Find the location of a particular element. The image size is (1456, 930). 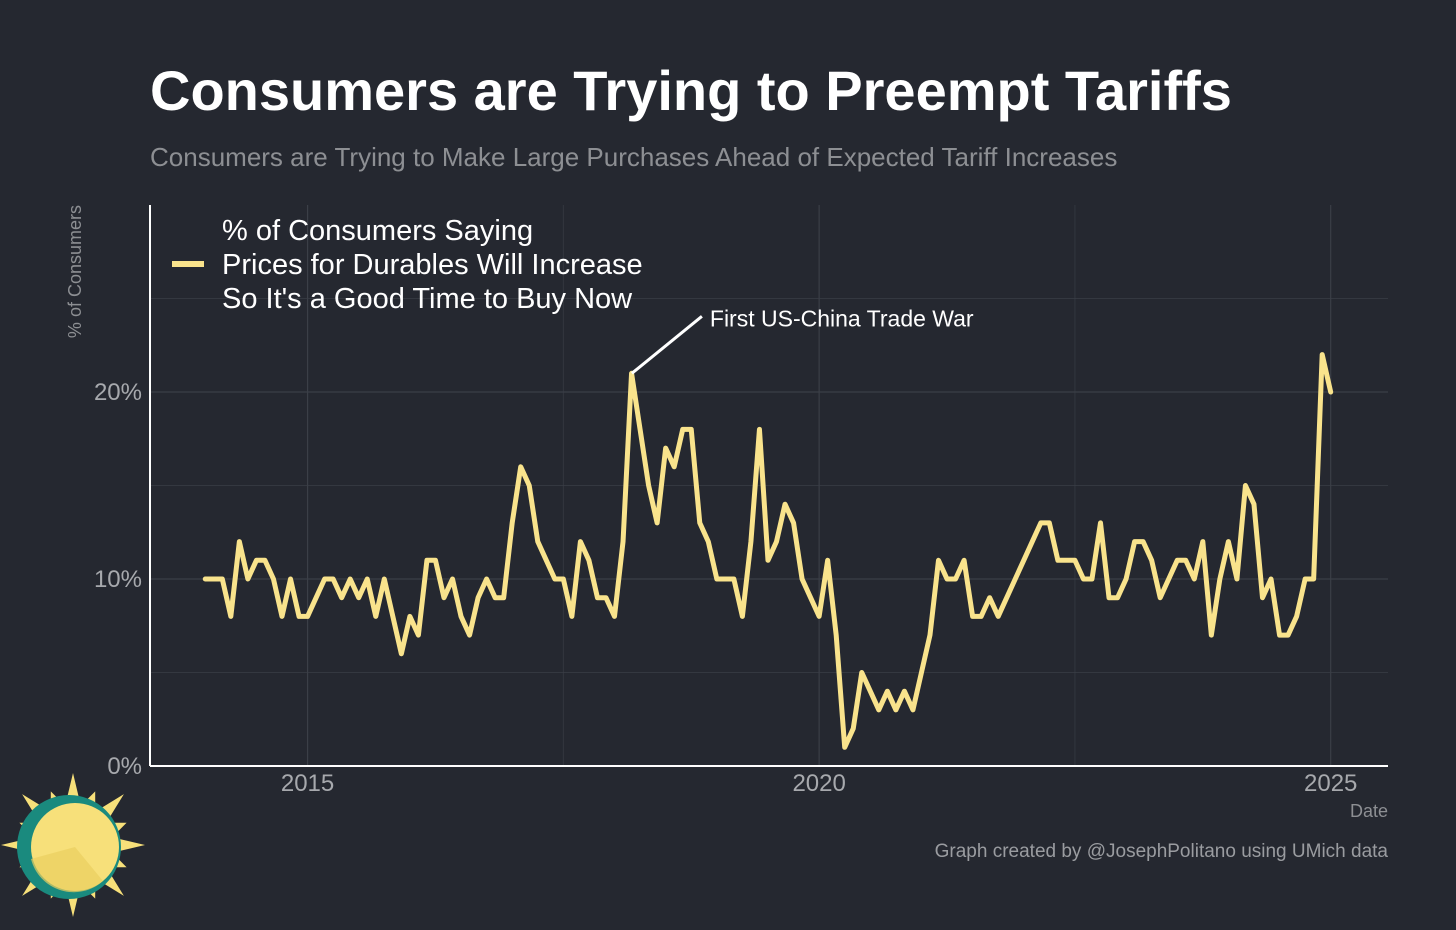

x-tick-label: 2025 is located at coordinates (1330, 783).